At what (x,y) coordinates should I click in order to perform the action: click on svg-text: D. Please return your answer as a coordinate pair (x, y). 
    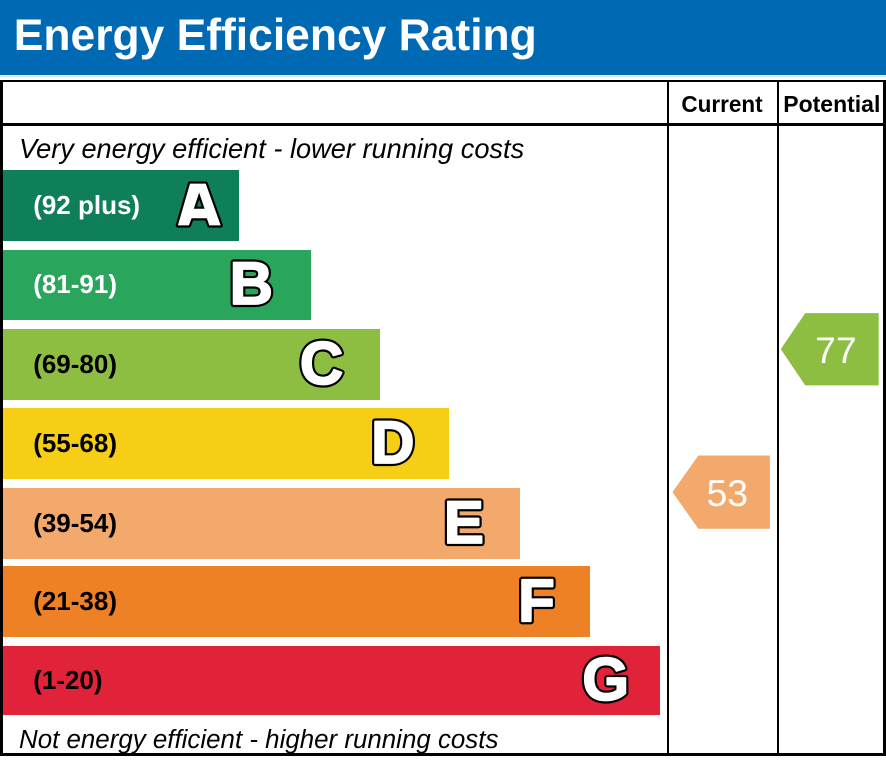
    Looking at the image, I should click on (392, 442).